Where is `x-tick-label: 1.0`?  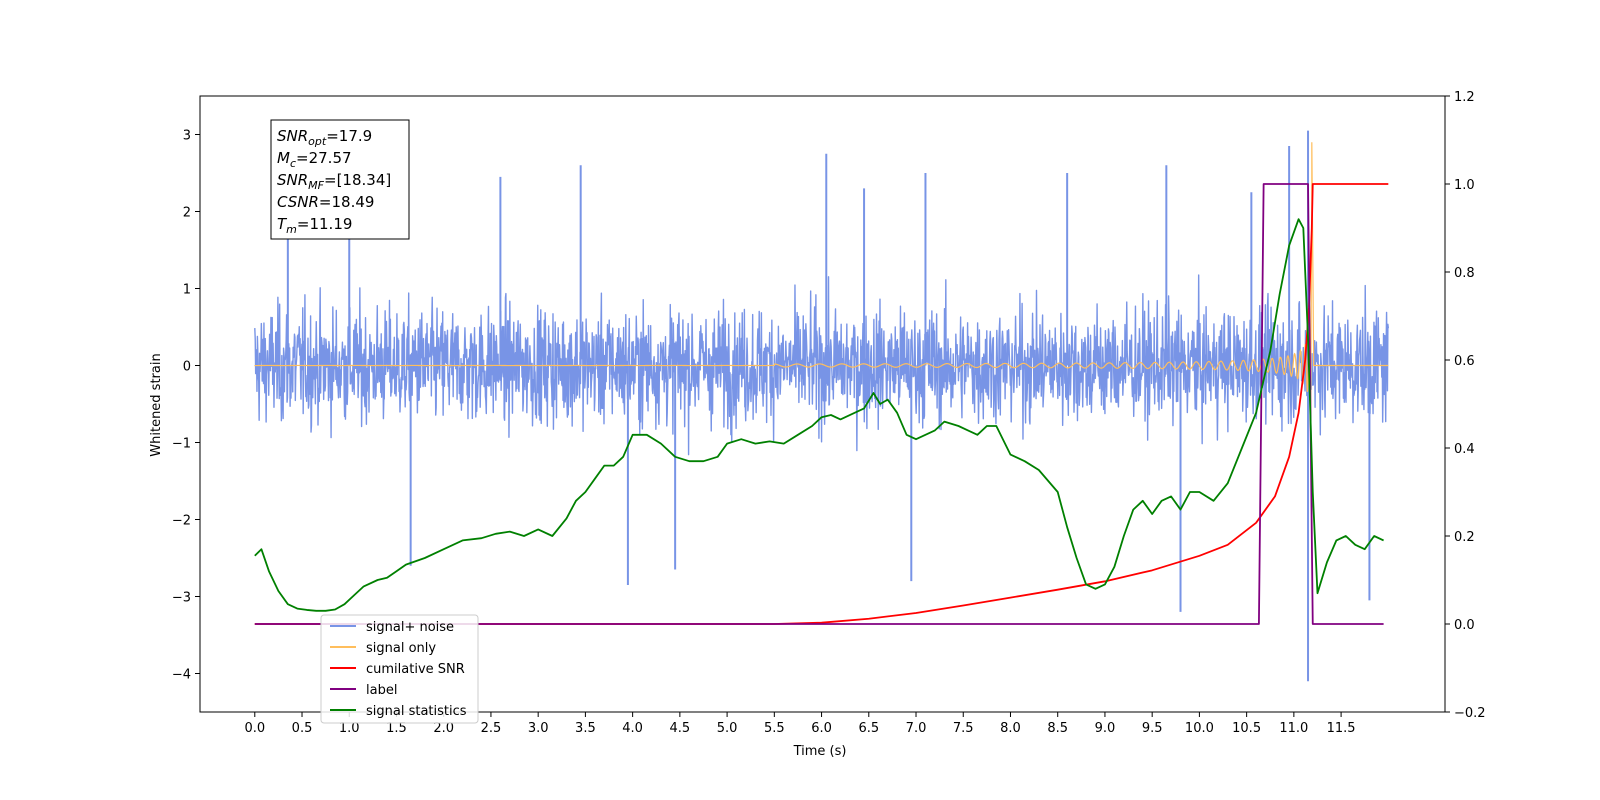
x-tick-label: 1.0 is located at coordinates (349, 728).